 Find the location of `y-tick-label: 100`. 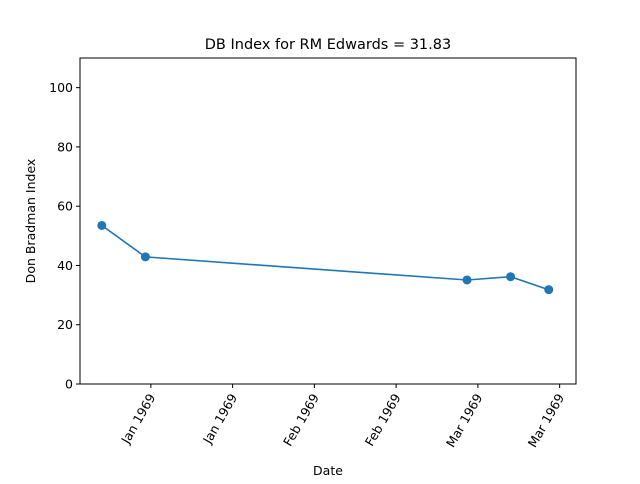

y-tick-label: 100 is located at coordinates (61, 87).